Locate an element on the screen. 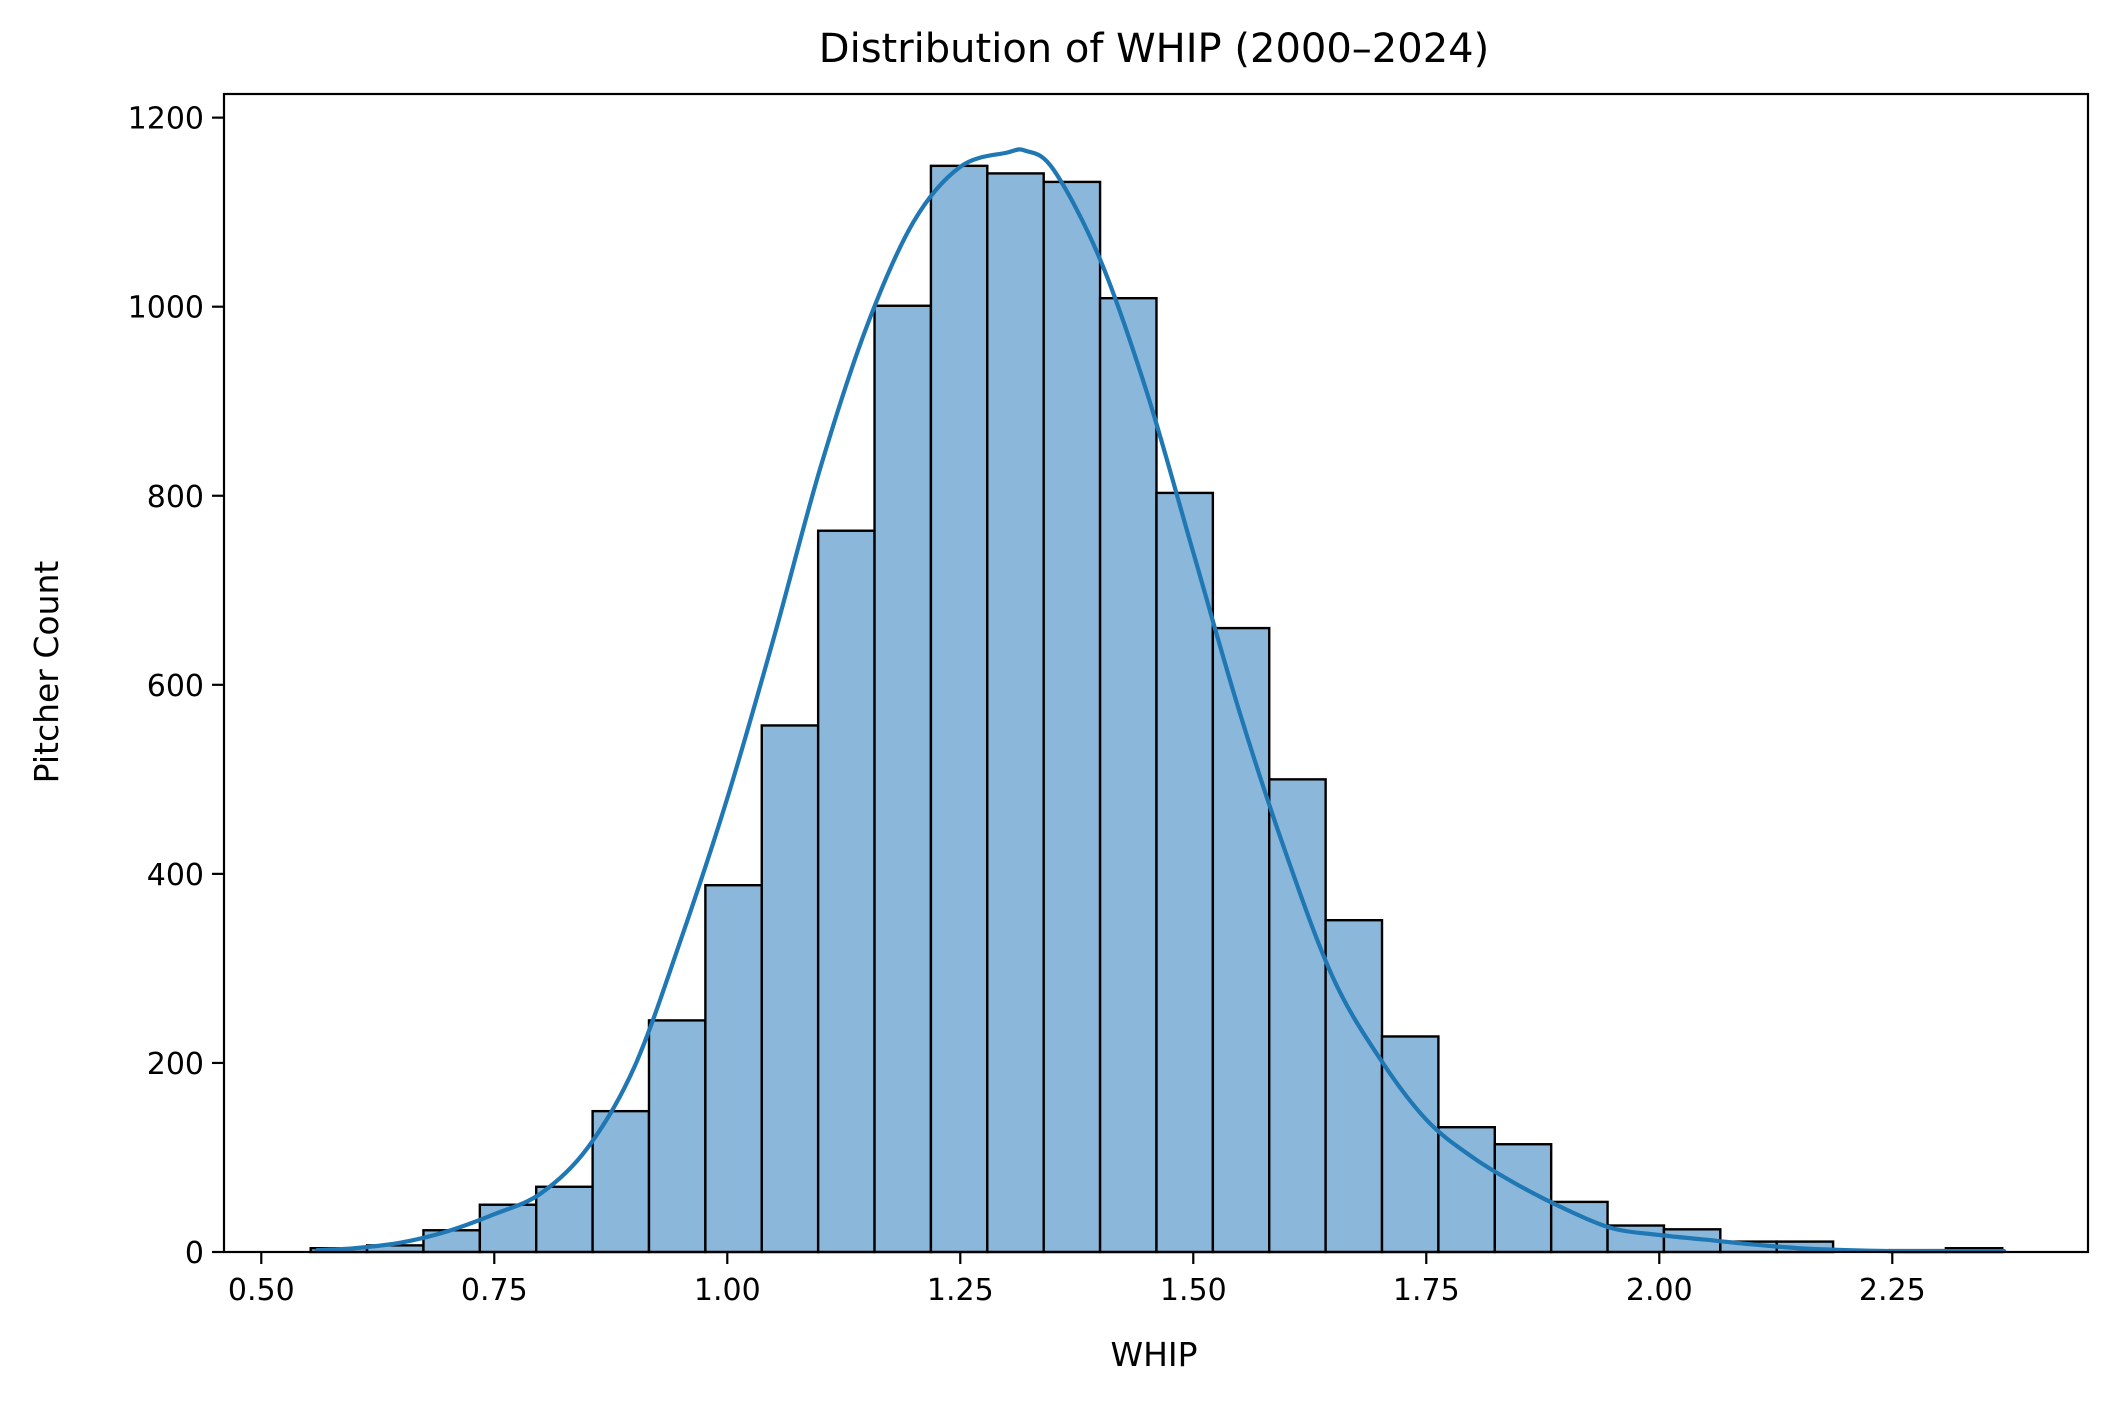  y-axis-ticks: 0 200 400 600 800 1000 1200 is located at coordinates (176, 686).